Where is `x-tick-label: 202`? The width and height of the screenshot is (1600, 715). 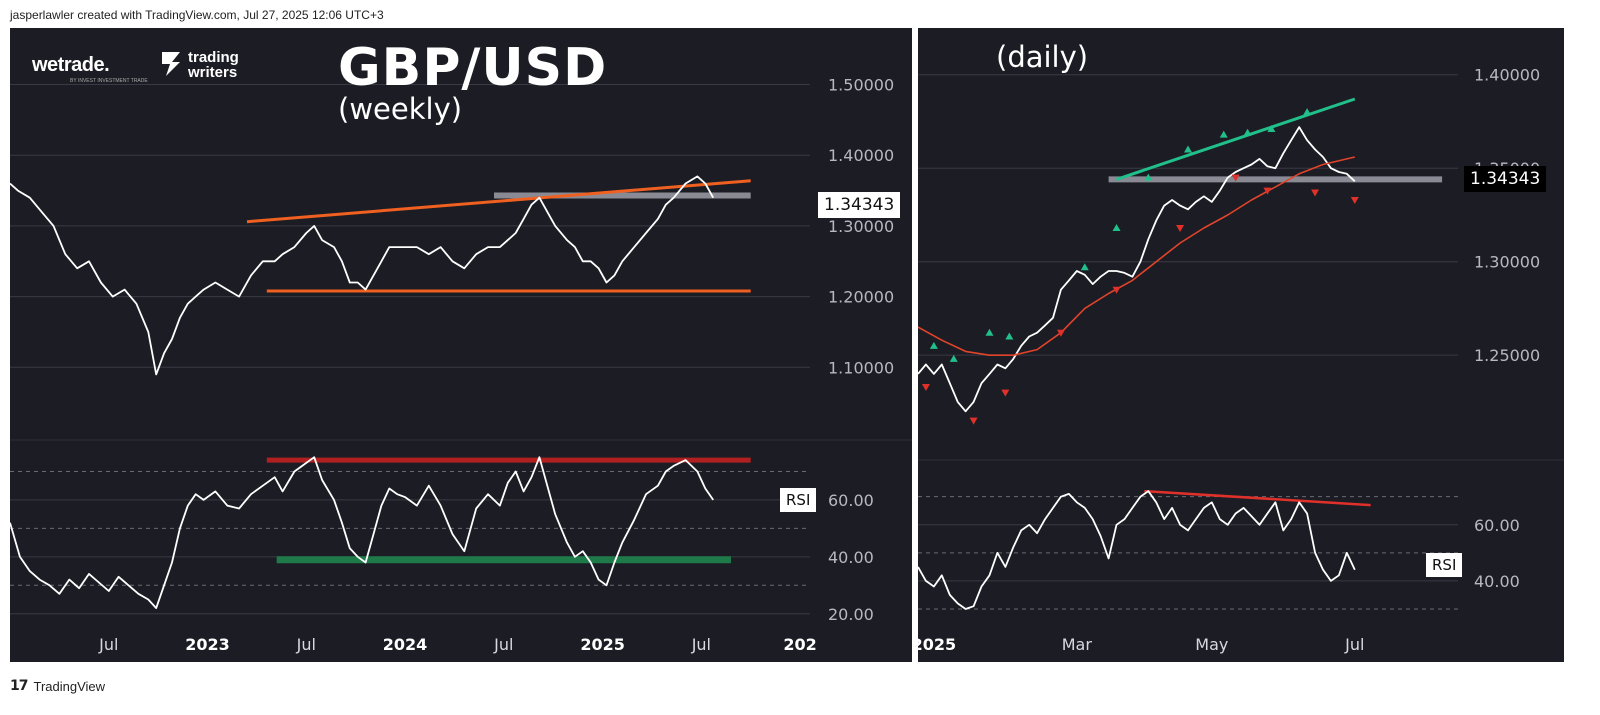 x-tick-label: 202 is located at coordinates (799, 644).